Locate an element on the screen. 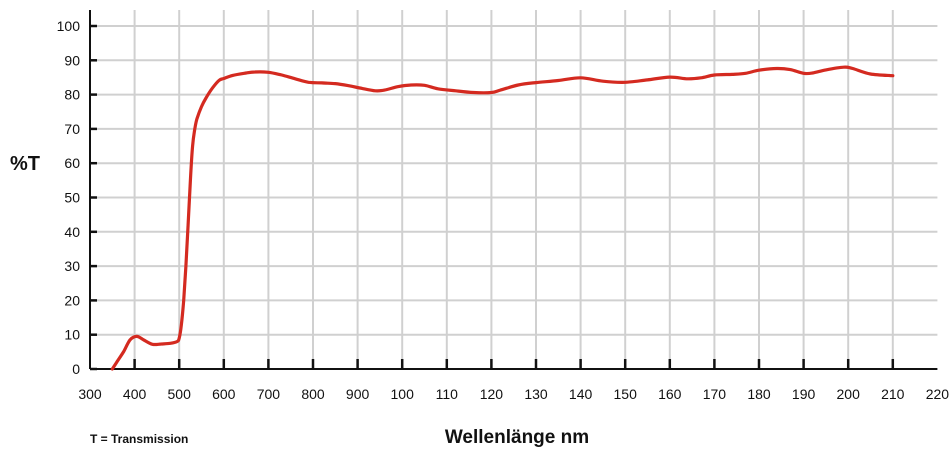 Image resolution: width=951 pixels, height=450 pixels. x-tick-label: 220 is located at coordinates (938, 394).